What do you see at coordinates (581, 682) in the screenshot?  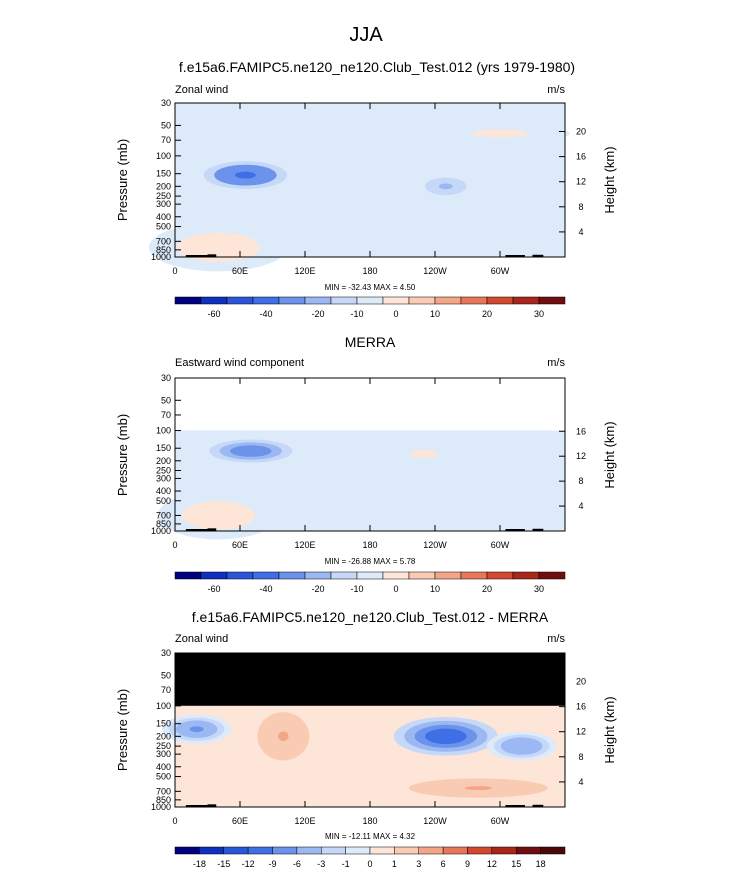 I see `height-tick-label: 20` at bounding box center [581, 682].